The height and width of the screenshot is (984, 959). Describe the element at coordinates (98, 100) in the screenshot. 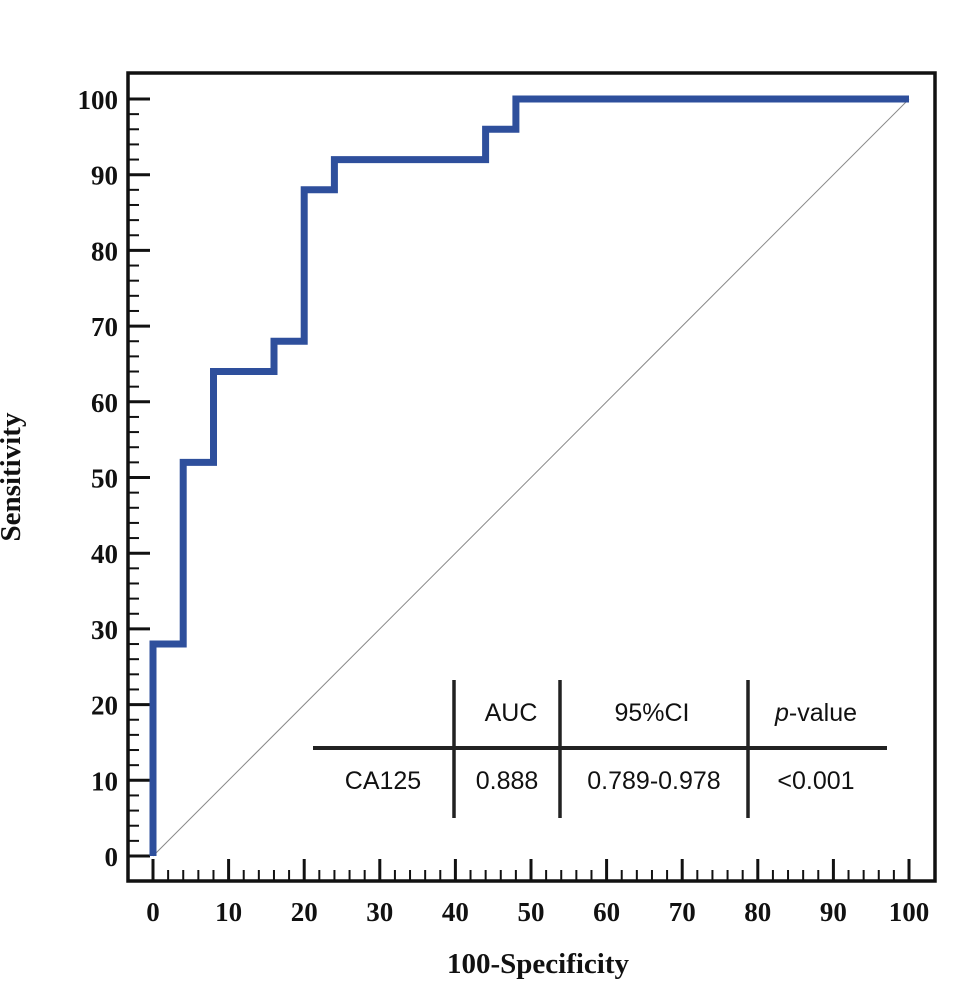

I see `y-tick-label: 100` at that location.